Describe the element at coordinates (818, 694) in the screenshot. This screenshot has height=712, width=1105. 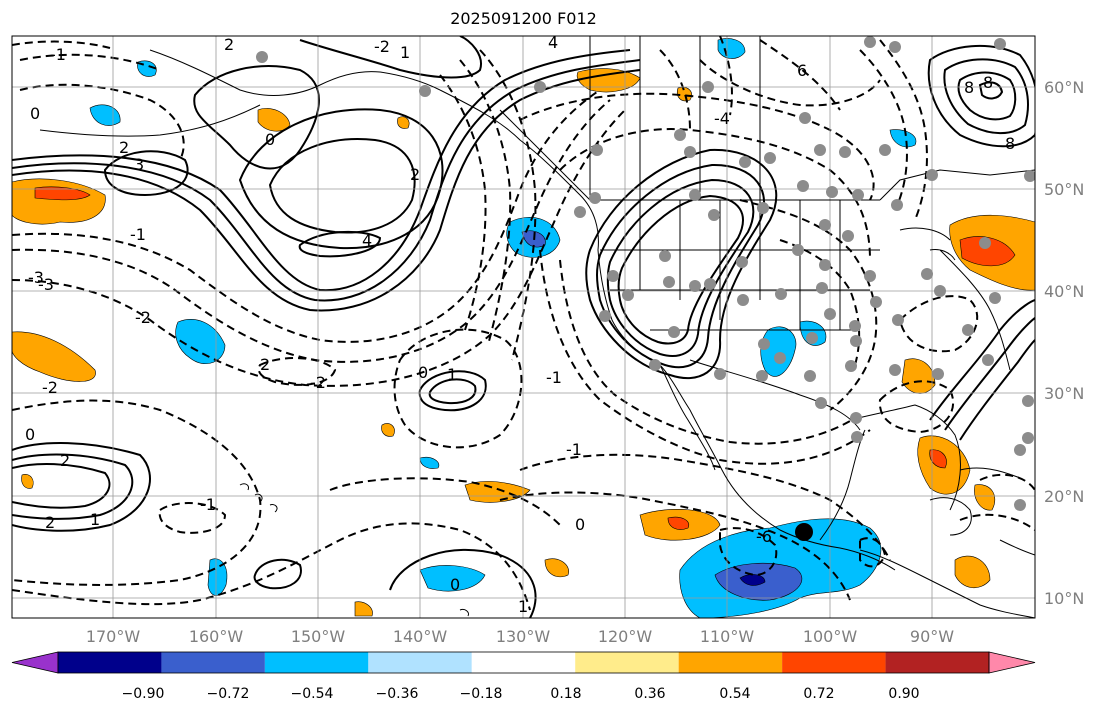
I see `colorbar-tick-label: 0.72` at that location.